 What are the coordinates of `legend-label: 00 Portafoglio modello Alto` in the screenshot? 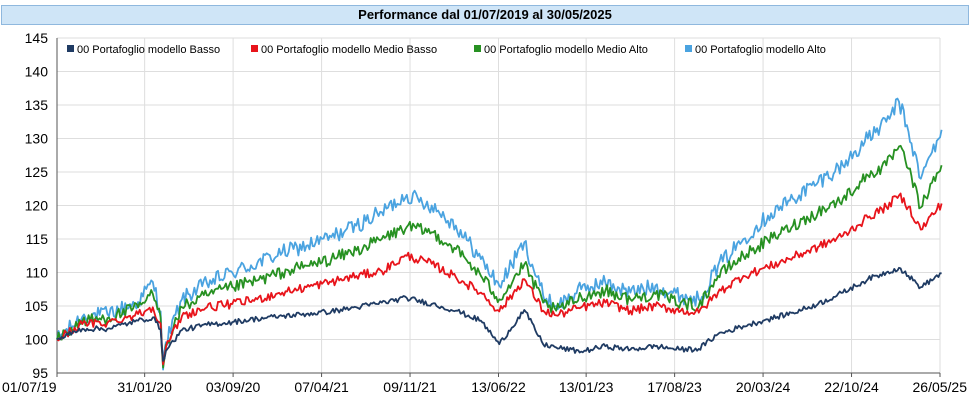 It's located at (760, 50).